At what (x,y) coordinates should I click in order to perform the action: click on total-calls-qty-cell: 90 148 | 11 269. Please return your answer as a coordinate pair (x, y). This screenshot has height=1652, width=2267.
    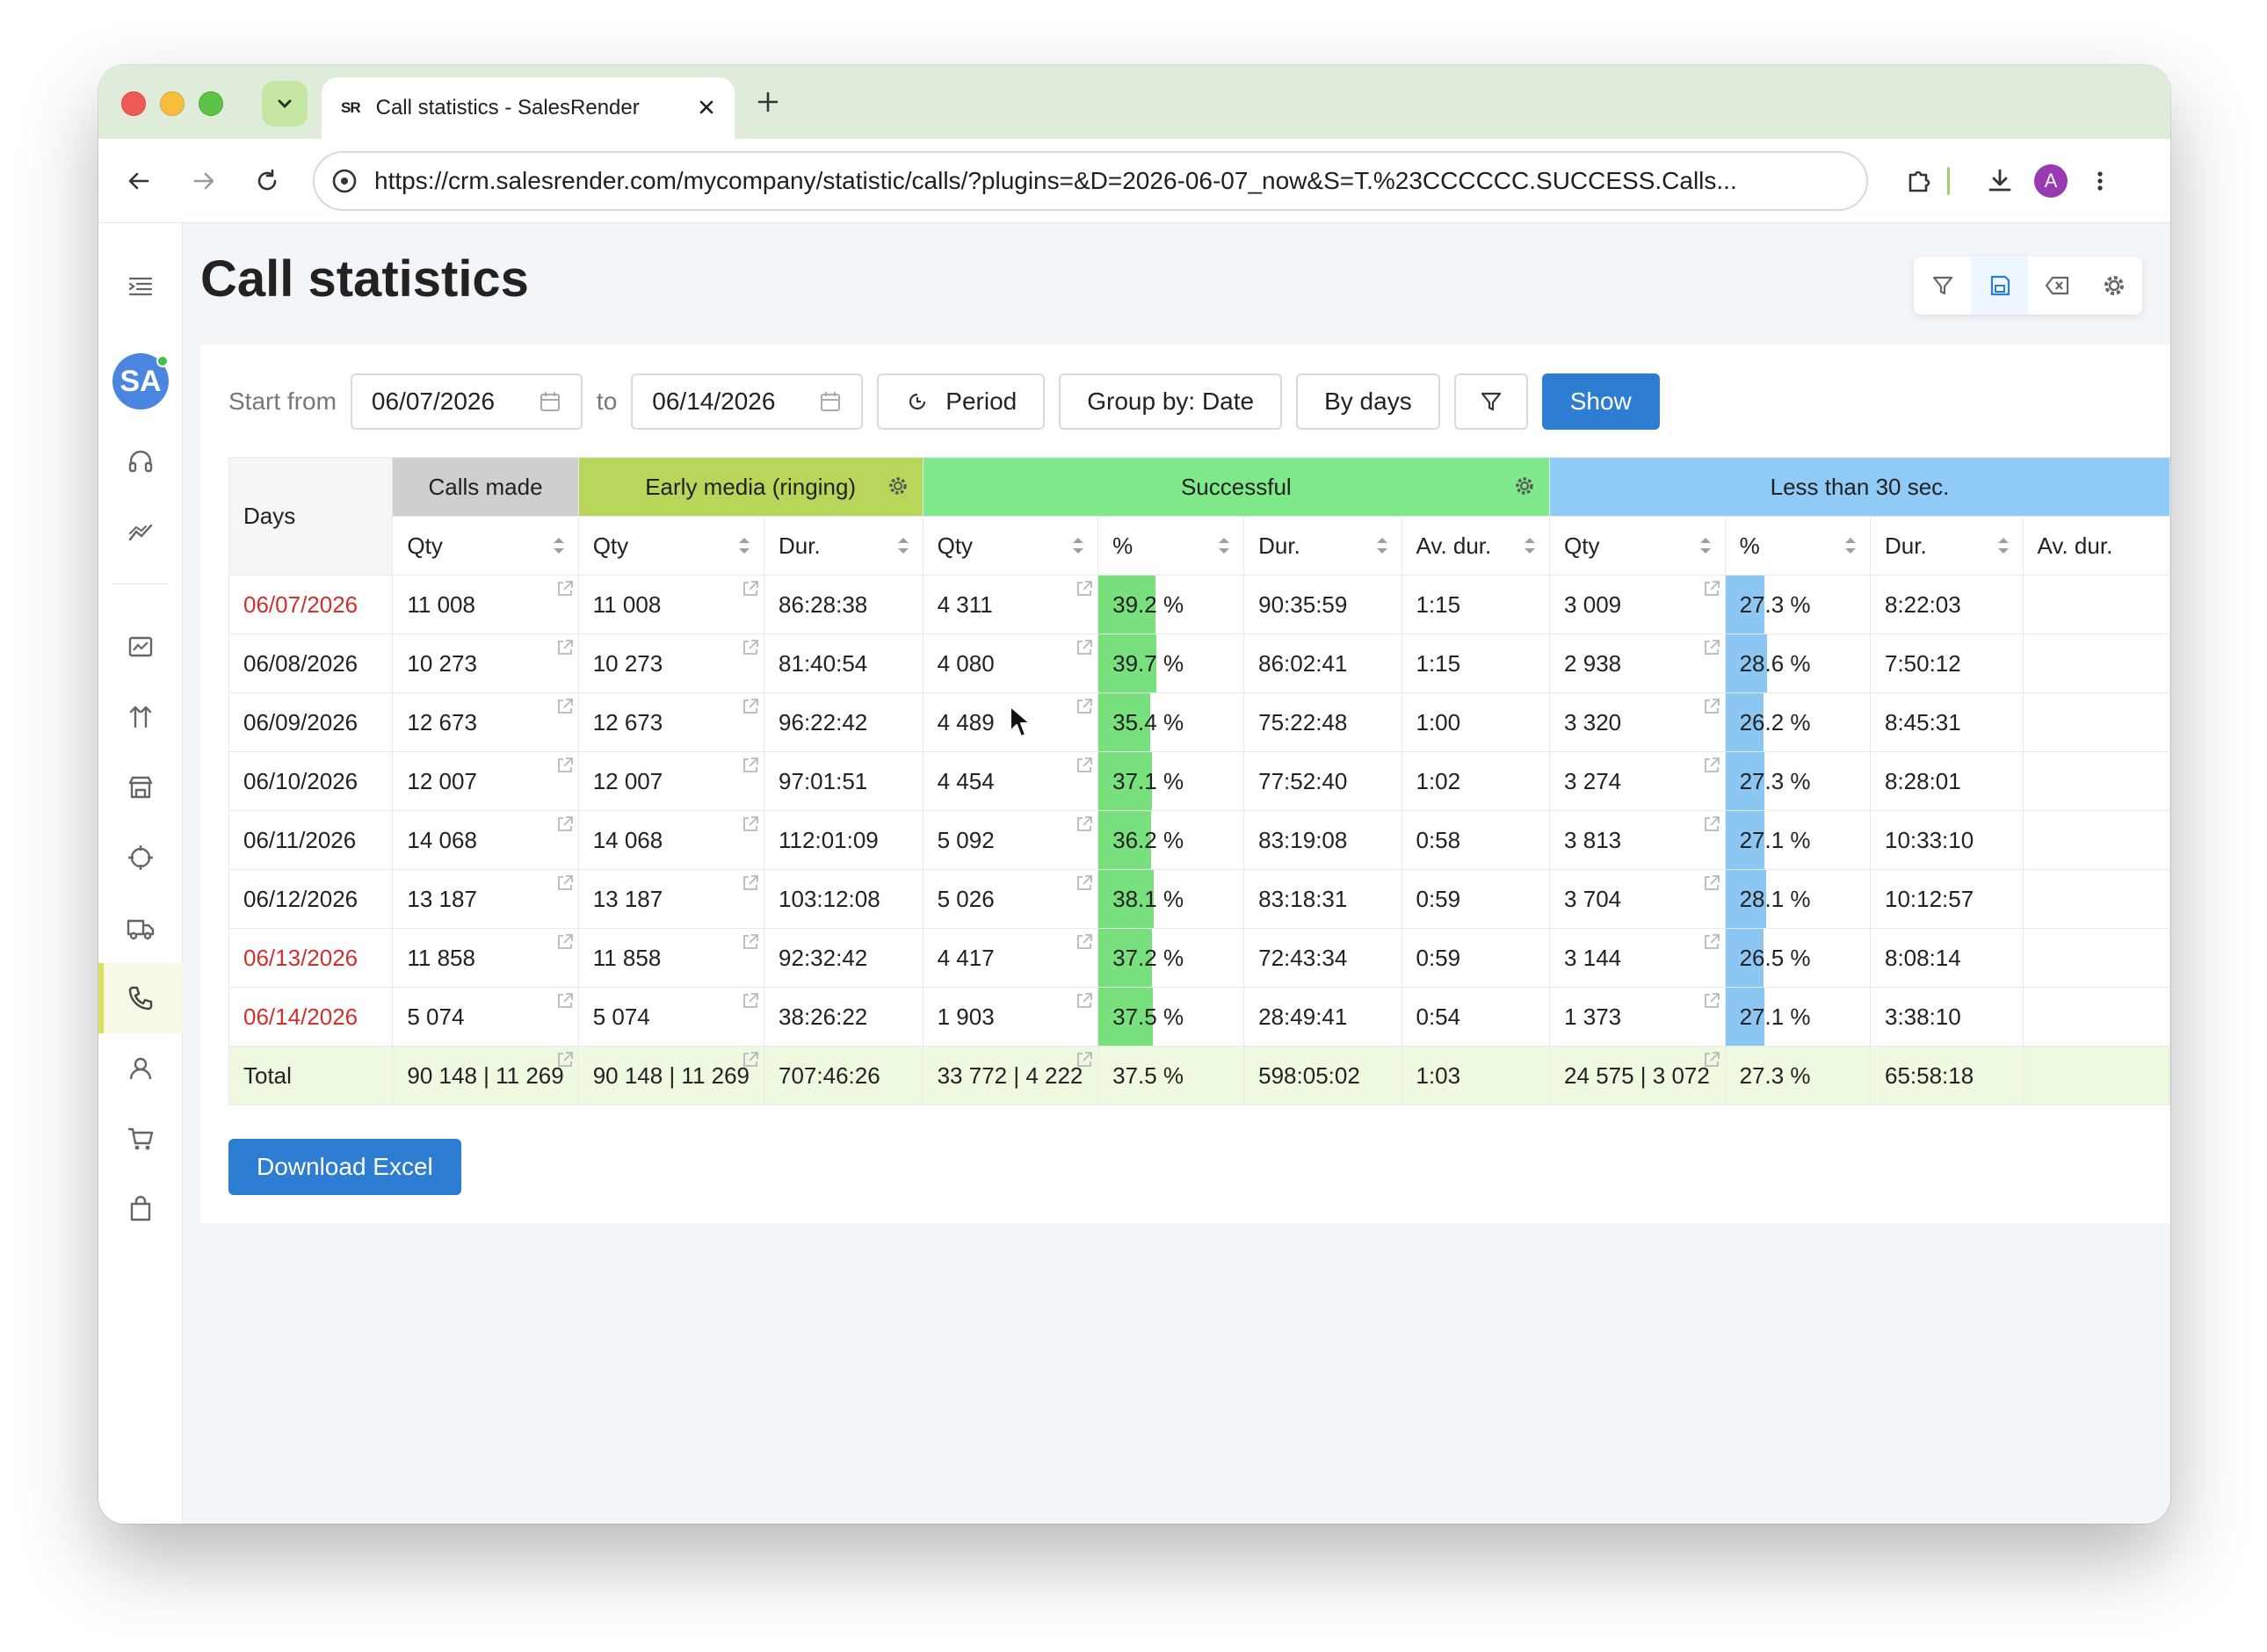
    Looking at the image, I should click on (485, 1075).